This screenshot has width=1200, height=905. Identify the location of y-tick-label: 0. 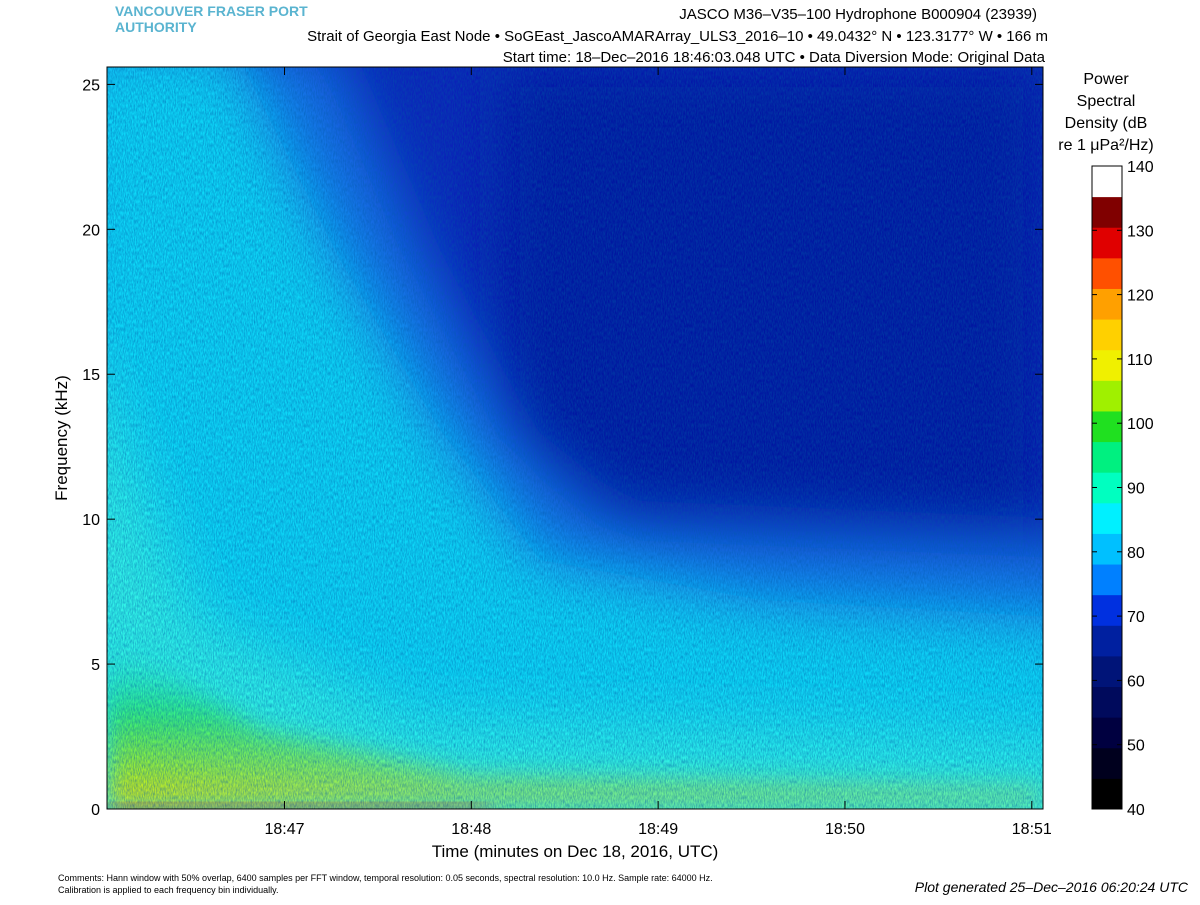
(95, 810).